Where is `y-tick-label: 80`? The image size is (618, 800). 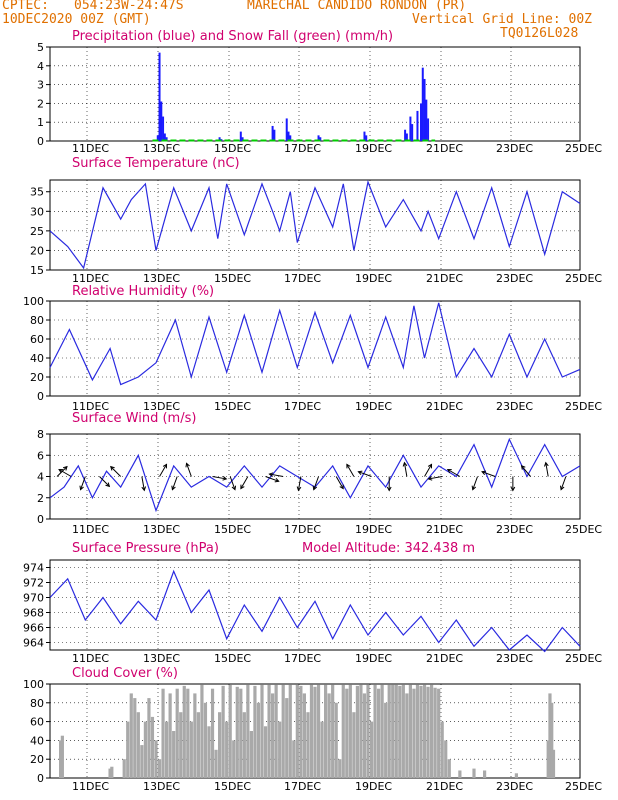
y-tick-label: 80 is located at coordinates (37, 320).